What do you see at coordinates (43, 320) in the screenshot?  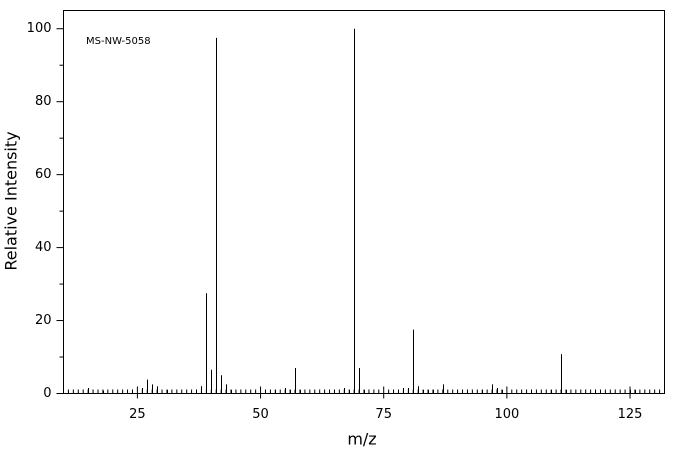 I see `y-tick-label: 20` at bounding box center [43, 320].